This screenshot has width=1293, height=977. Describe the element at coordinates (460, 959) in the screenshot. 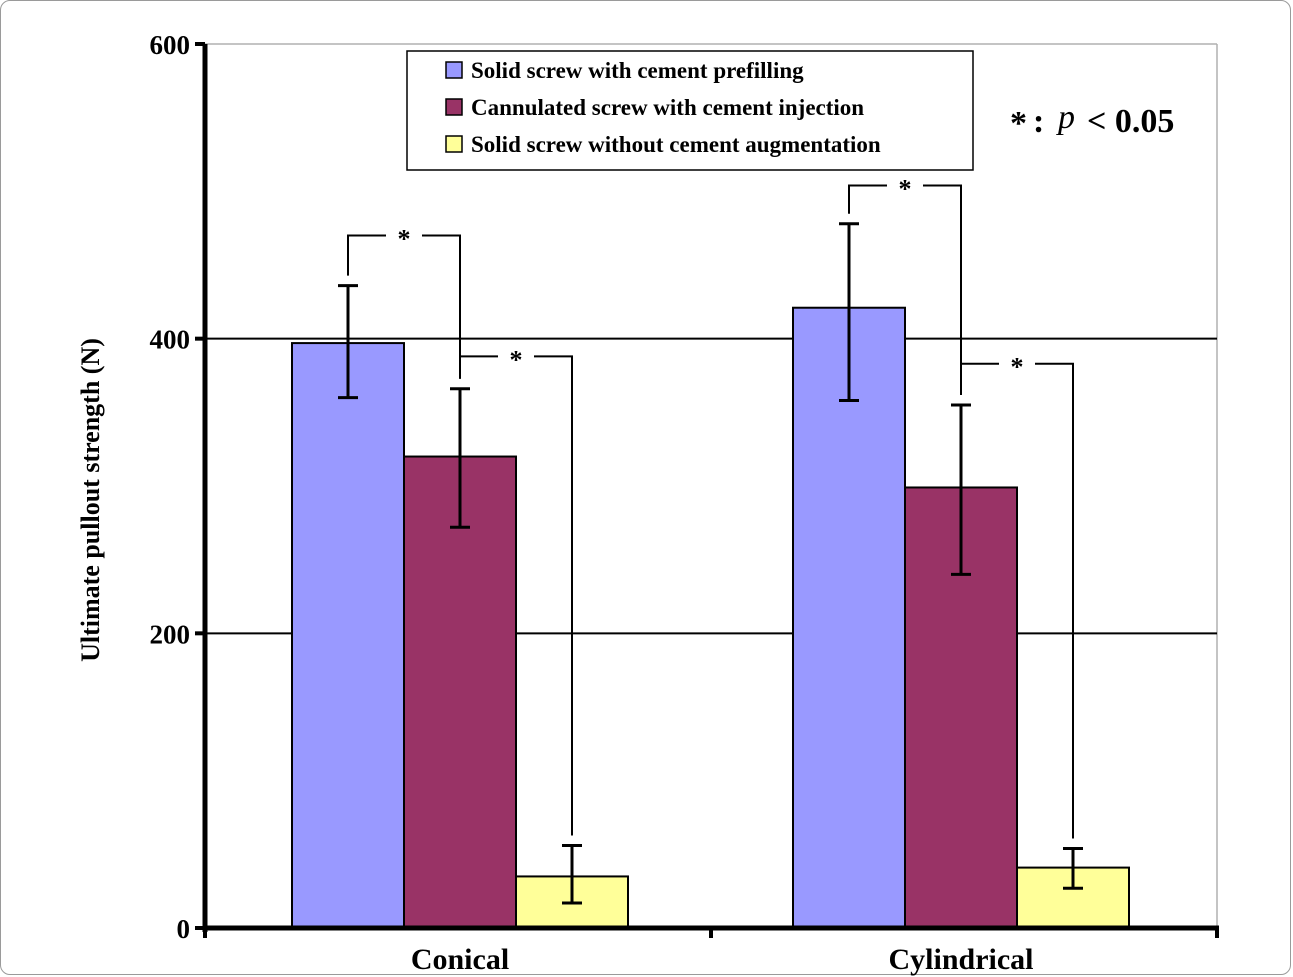

I see `category-label-conical: Conical` at that location.